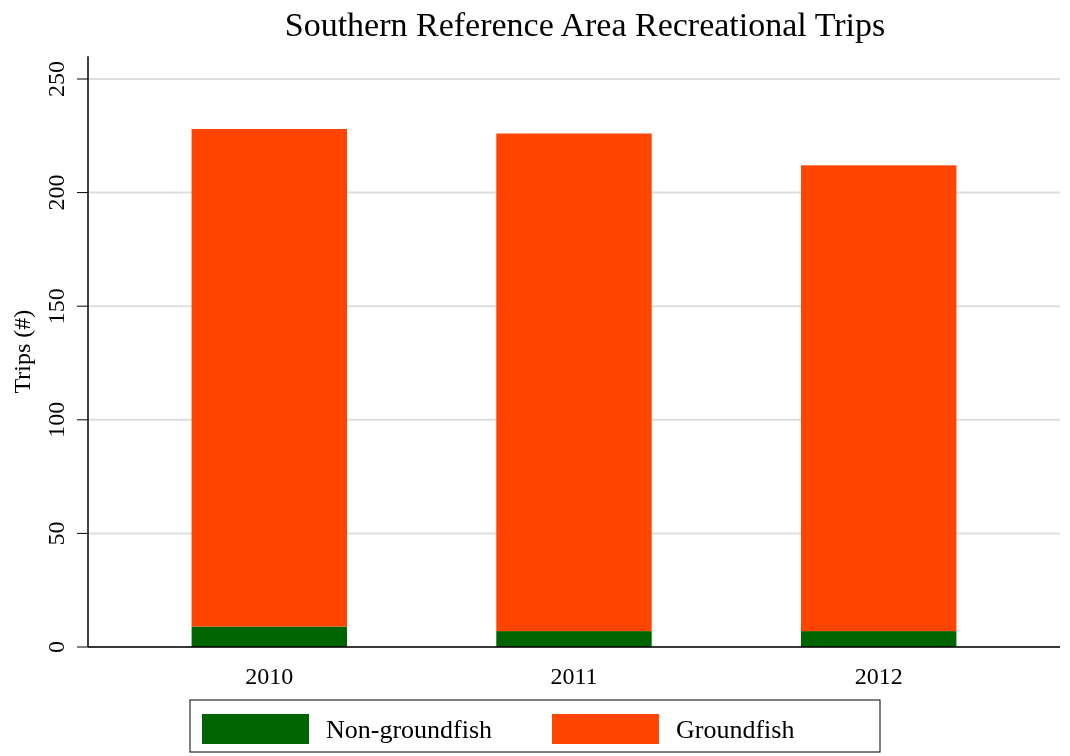  I want to click on legend-label: Non-groundfish, so click(409, 729).